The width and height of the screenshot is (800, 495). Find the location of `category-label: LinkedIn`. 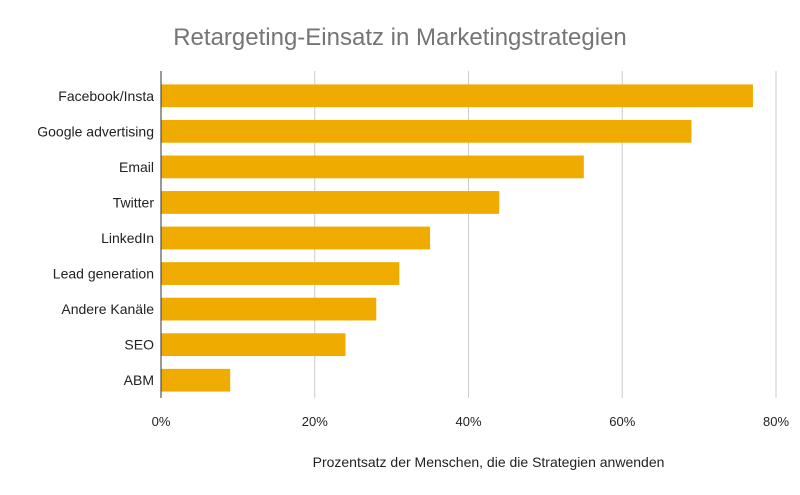

category-label: LinkedIn is located at coordinates (127, 238).